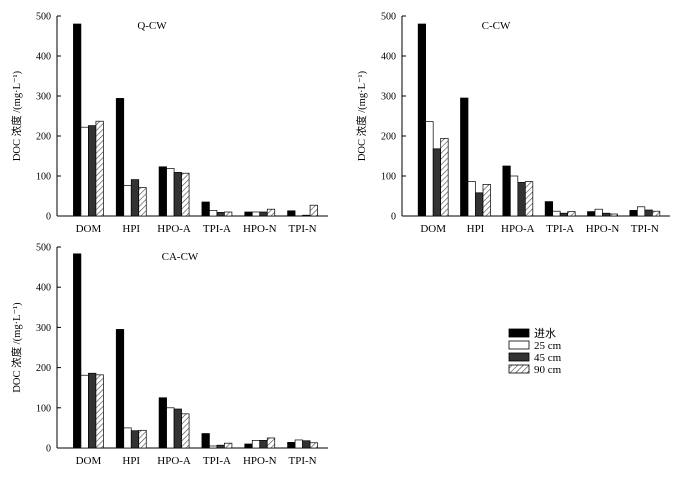 The height and width of the screenshot is (477, 689). Describe the element at coordinates (519, 357) in the screenshot. I see `legend-swatch-45cm` at that location.